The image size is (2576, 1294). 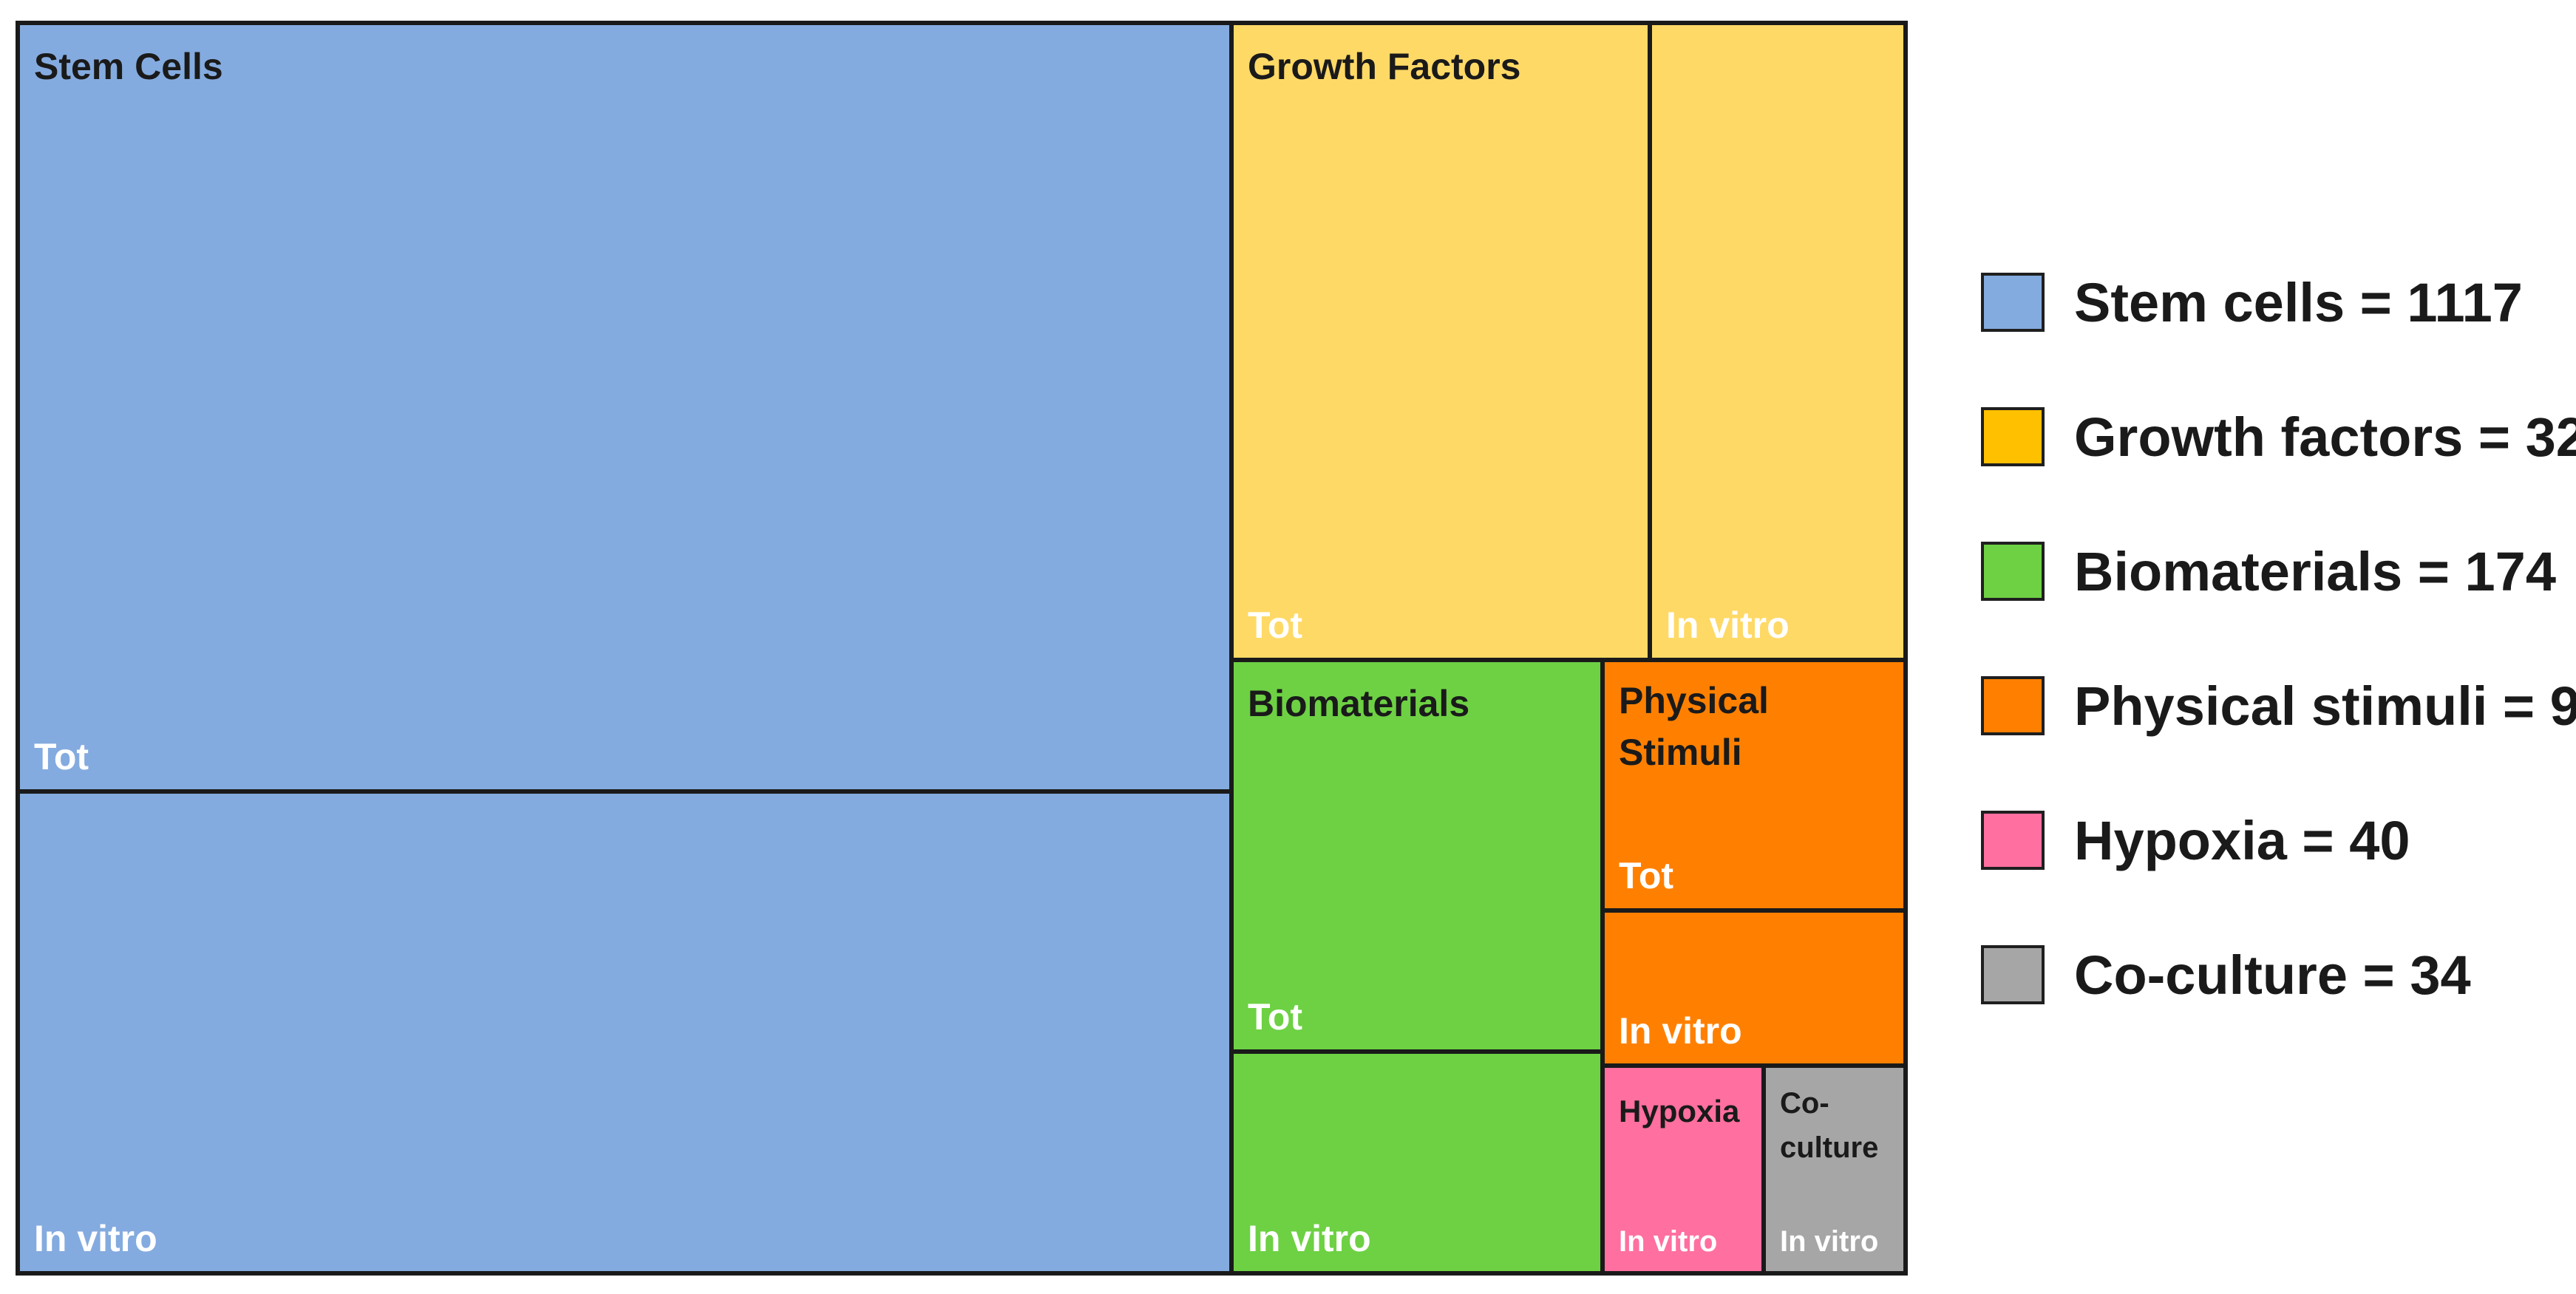 What do you see at coordinates (1778, 341) in the screenshot?
I see `treemap-block-growth-factors-in-vitro` at bounding box center [1778, 341].